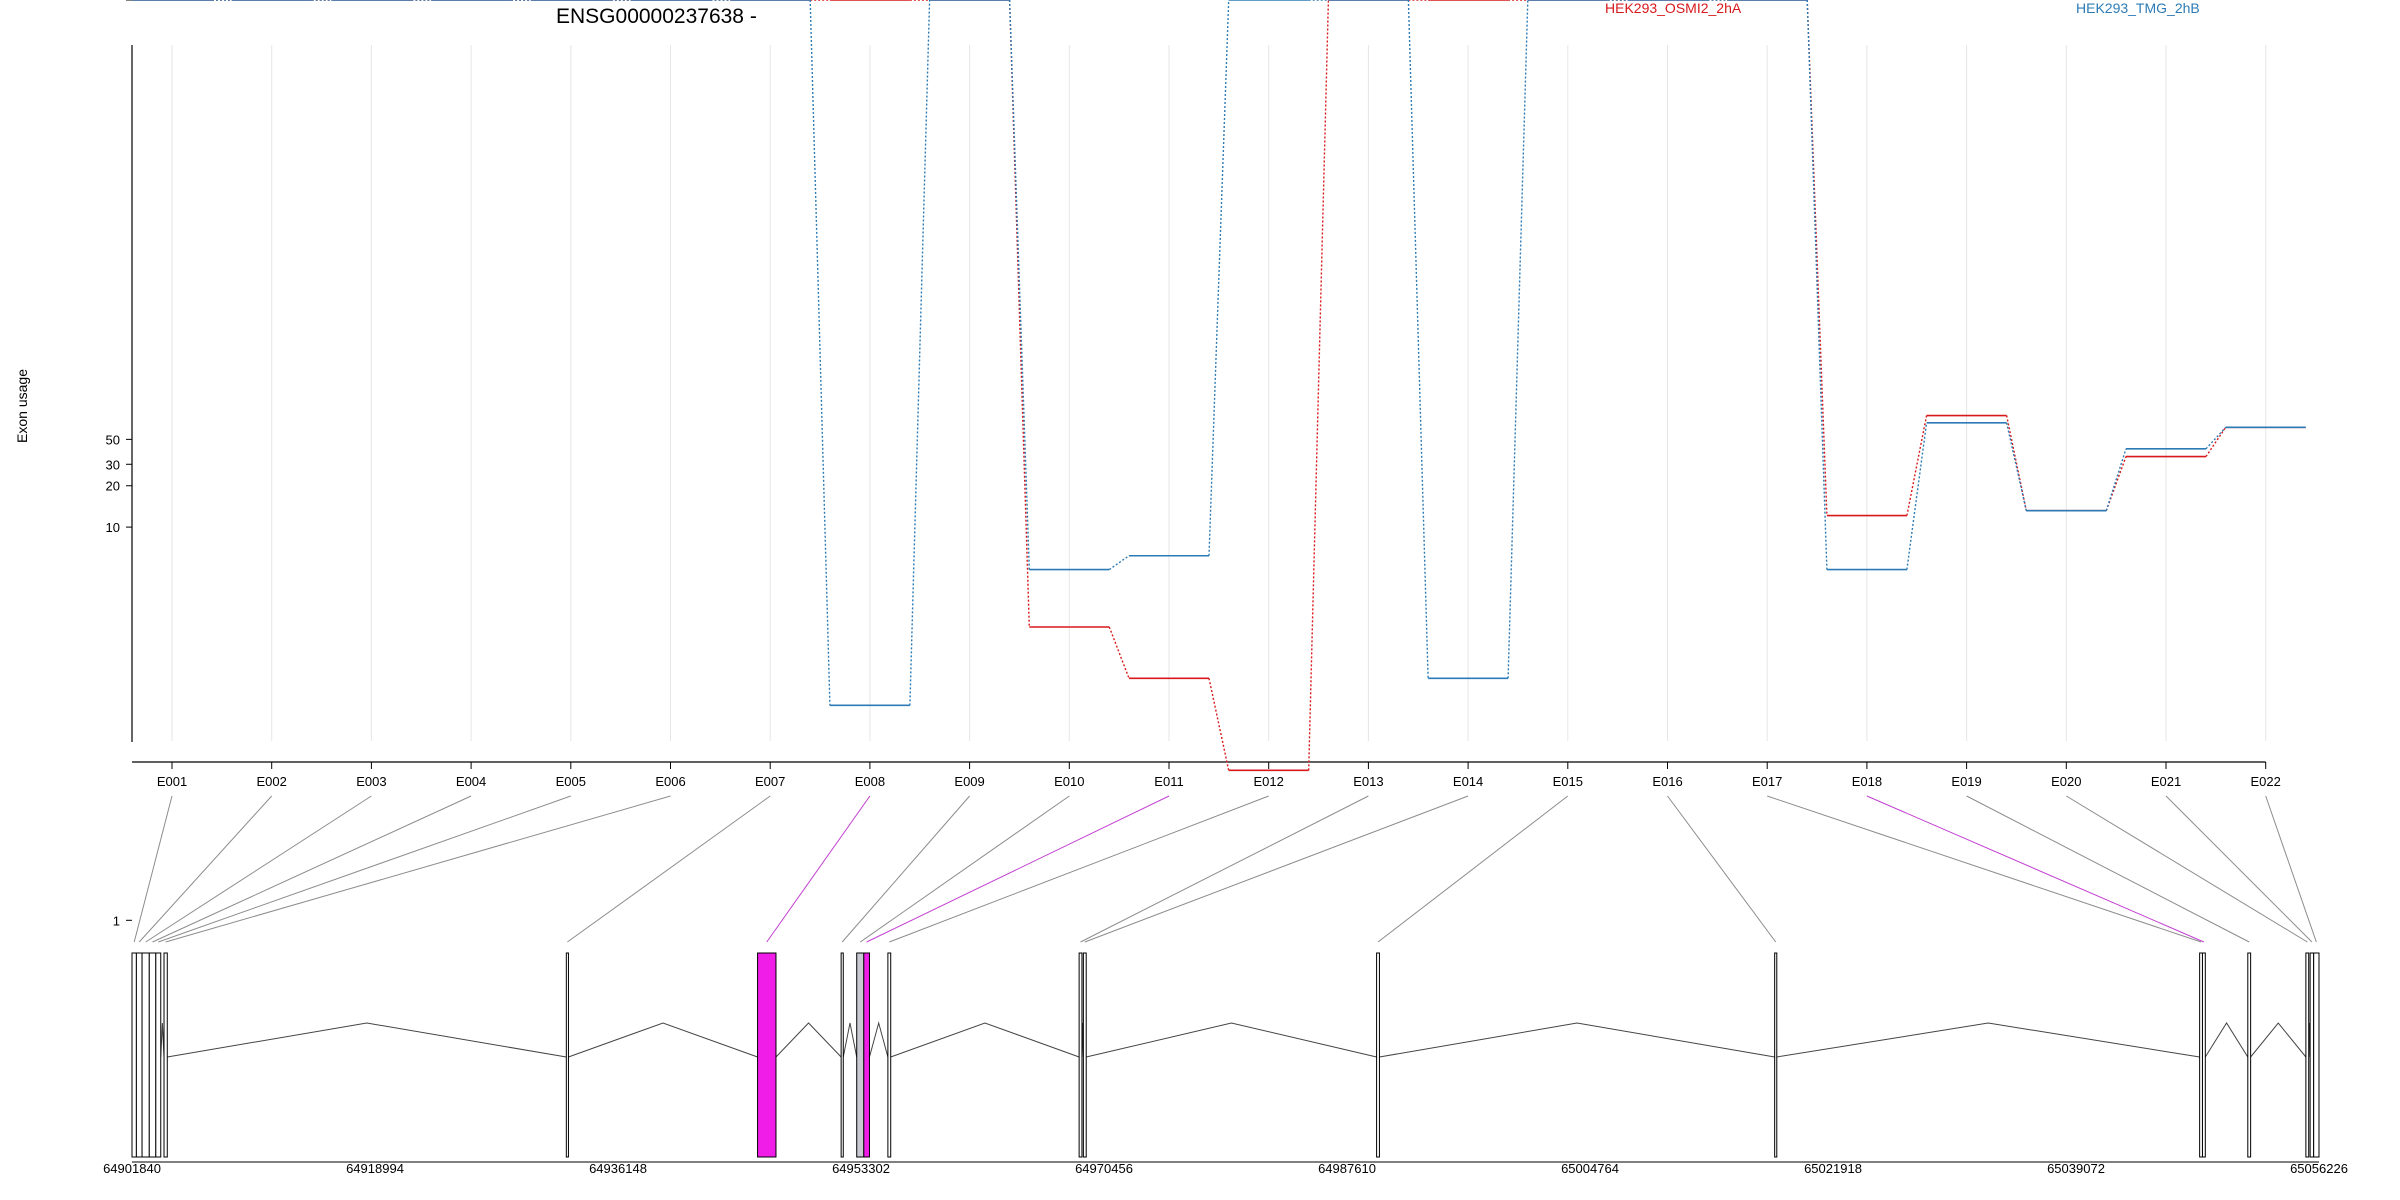  Describe the element at coordinates (618, 1168) in the screenshot. I see `genomic-tick-label: 64936148` at that location.